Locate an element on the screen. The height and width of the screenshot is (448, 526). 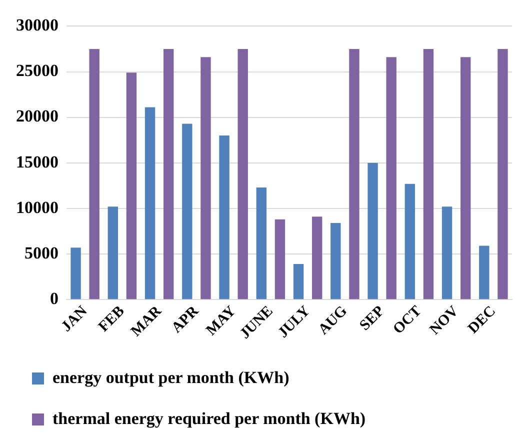
x-tick-label: SEP is located at coordinates (372, 318).